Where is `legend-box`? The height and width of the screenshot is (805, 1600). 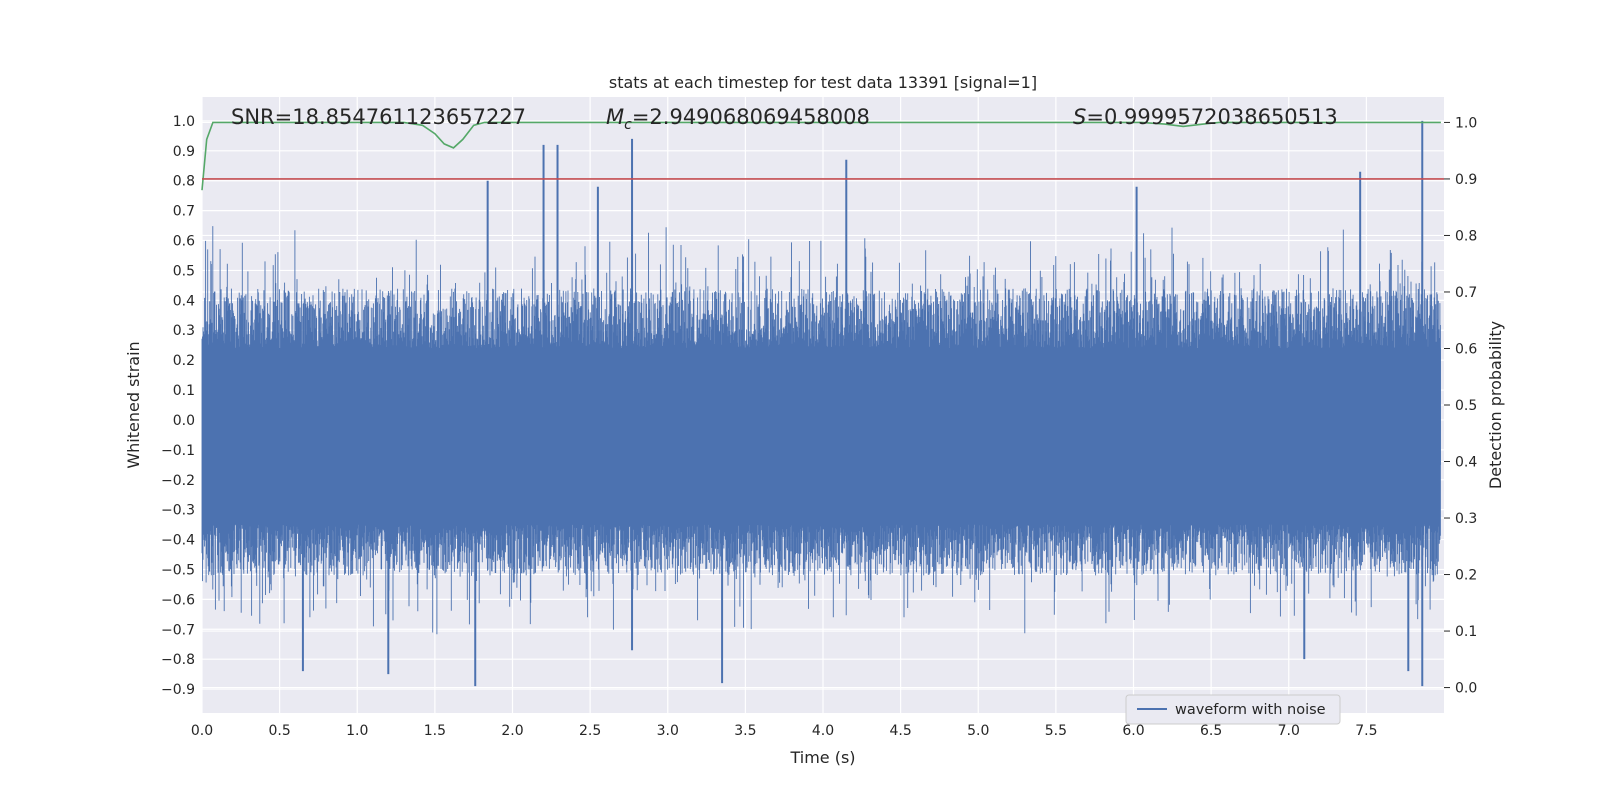
legend-box is located at coordinates (1233, 709).